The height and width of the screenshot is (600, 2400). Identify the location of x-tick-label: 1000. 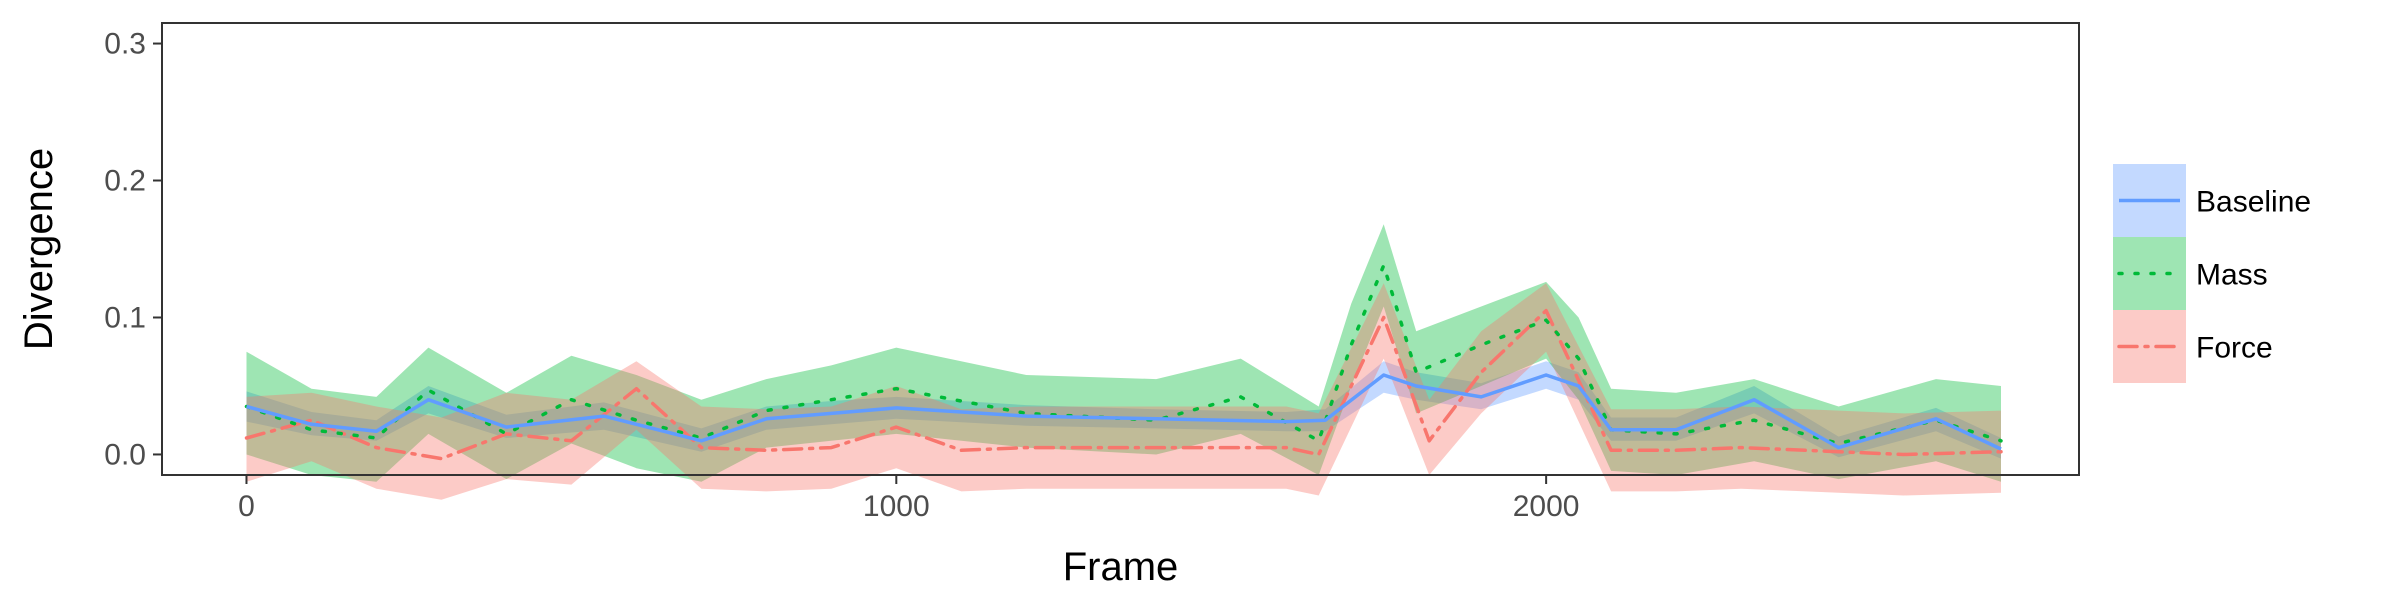
(896, 506).